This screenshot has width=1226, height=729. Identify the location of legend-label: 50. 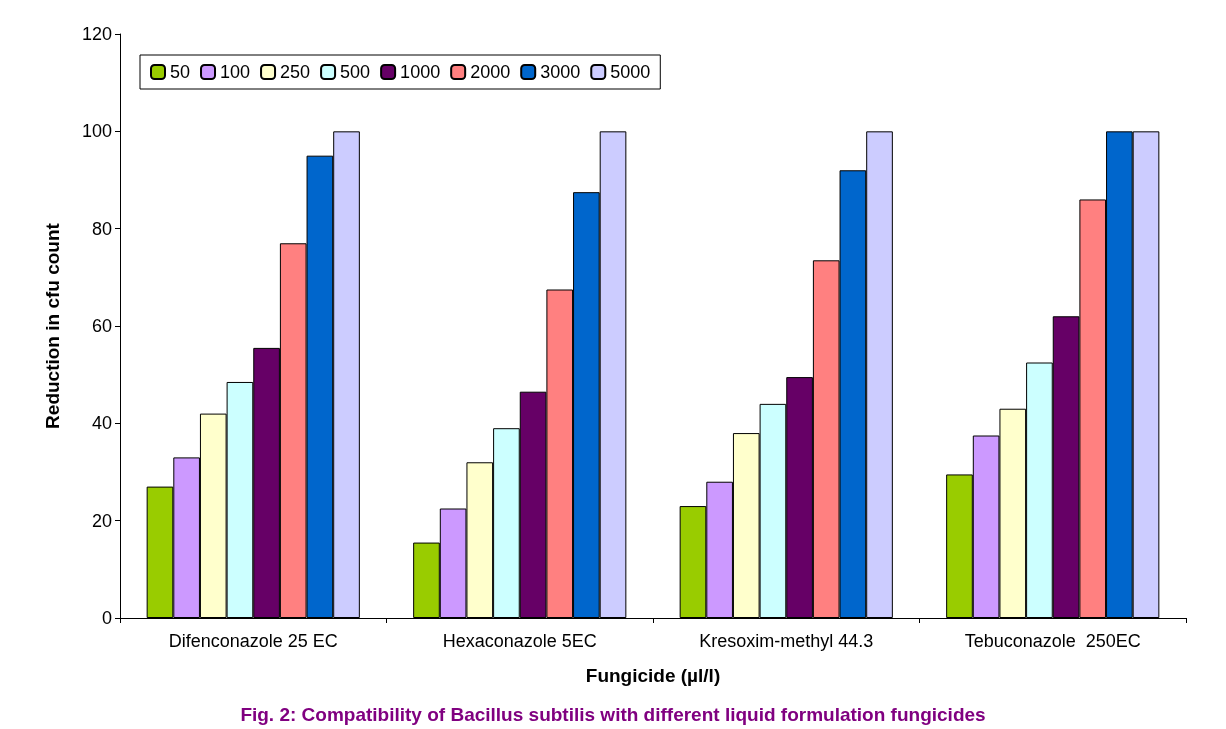
(180, 72).